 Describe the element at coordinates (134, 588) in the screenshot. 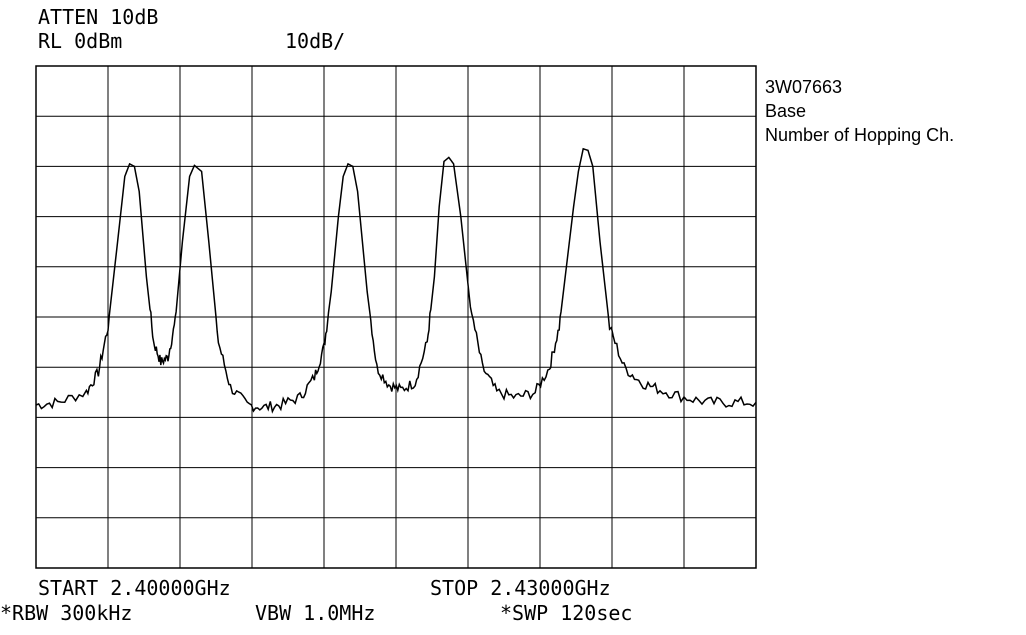

I see `start-frequency: START 2.40000GHz` at that location.